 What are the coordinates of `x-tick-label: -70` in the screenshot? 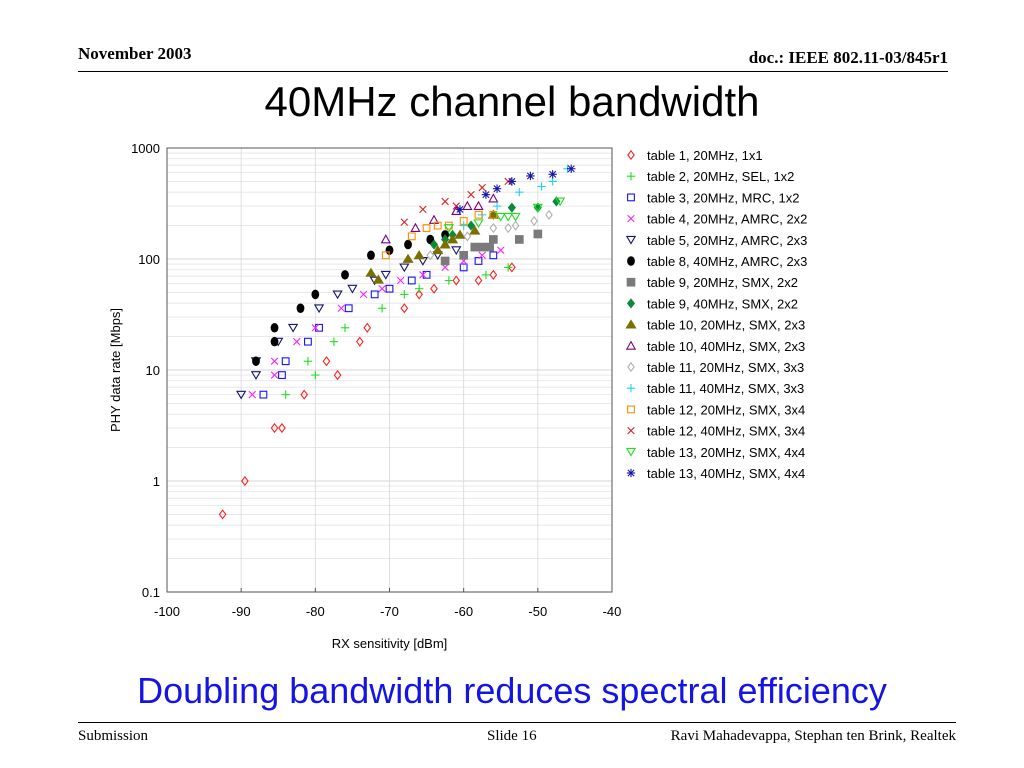 It's located at (389, 611).